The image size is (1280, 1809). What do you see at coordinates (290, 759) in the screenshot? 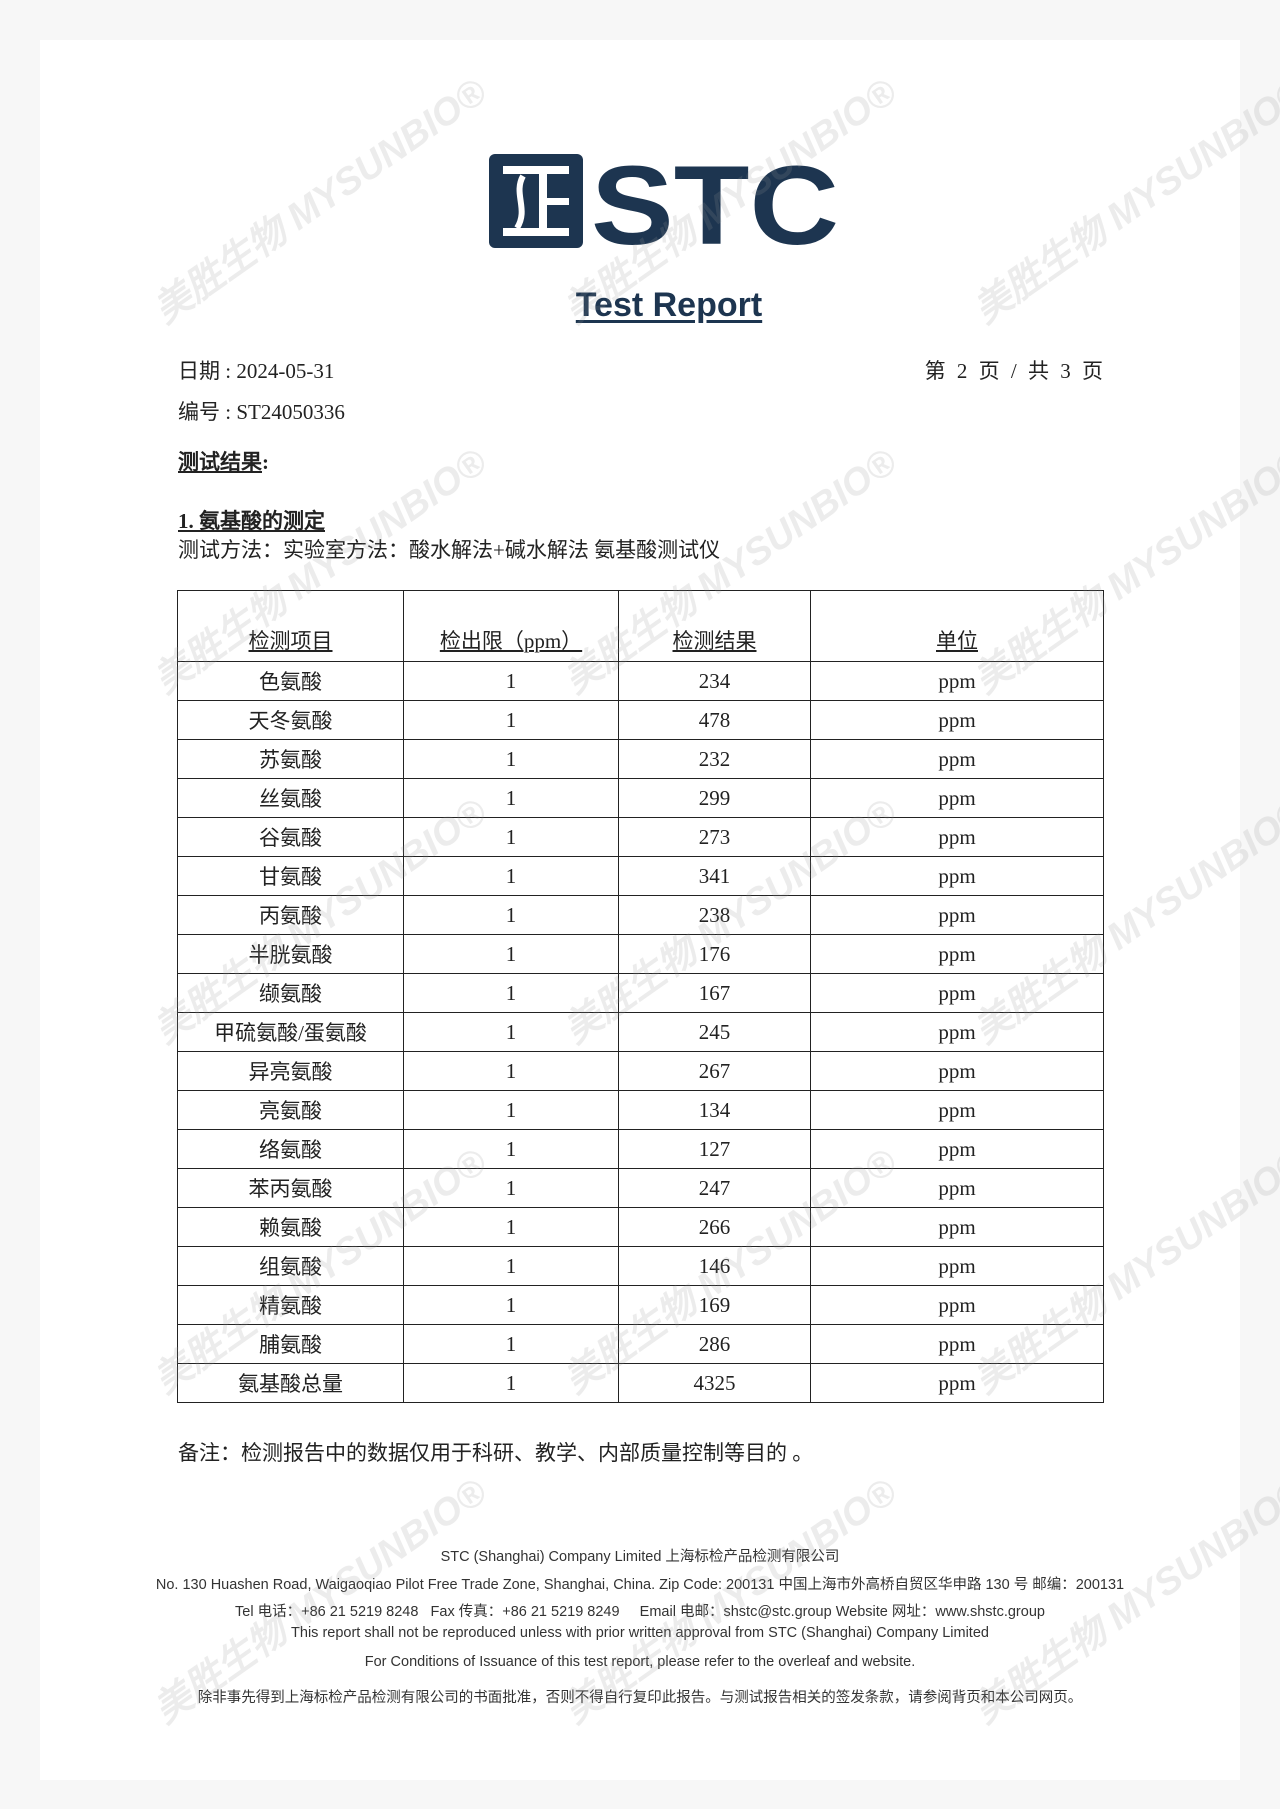
I see `item-name: 苏氨酸` at bounding box center [290, 759].